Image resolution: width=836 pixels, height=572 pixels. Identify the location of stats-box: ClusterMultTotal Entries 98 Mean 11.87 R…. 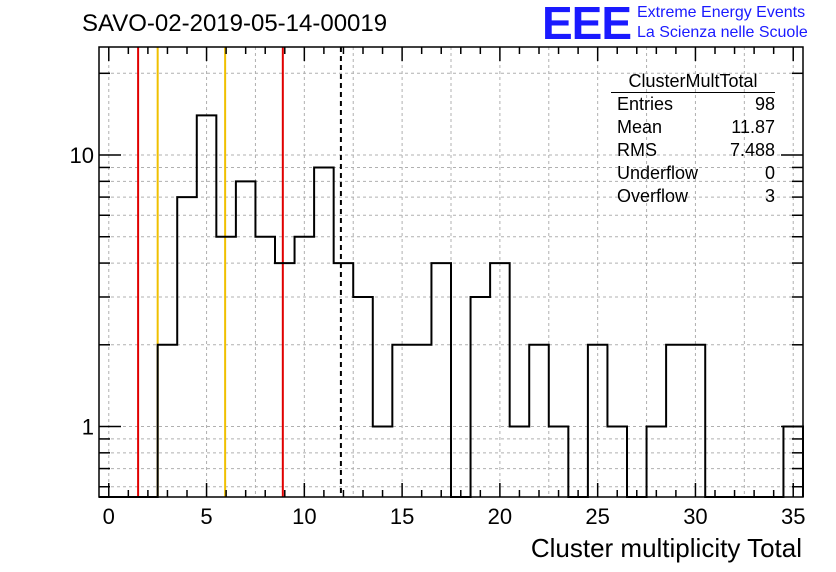
(693, 139).